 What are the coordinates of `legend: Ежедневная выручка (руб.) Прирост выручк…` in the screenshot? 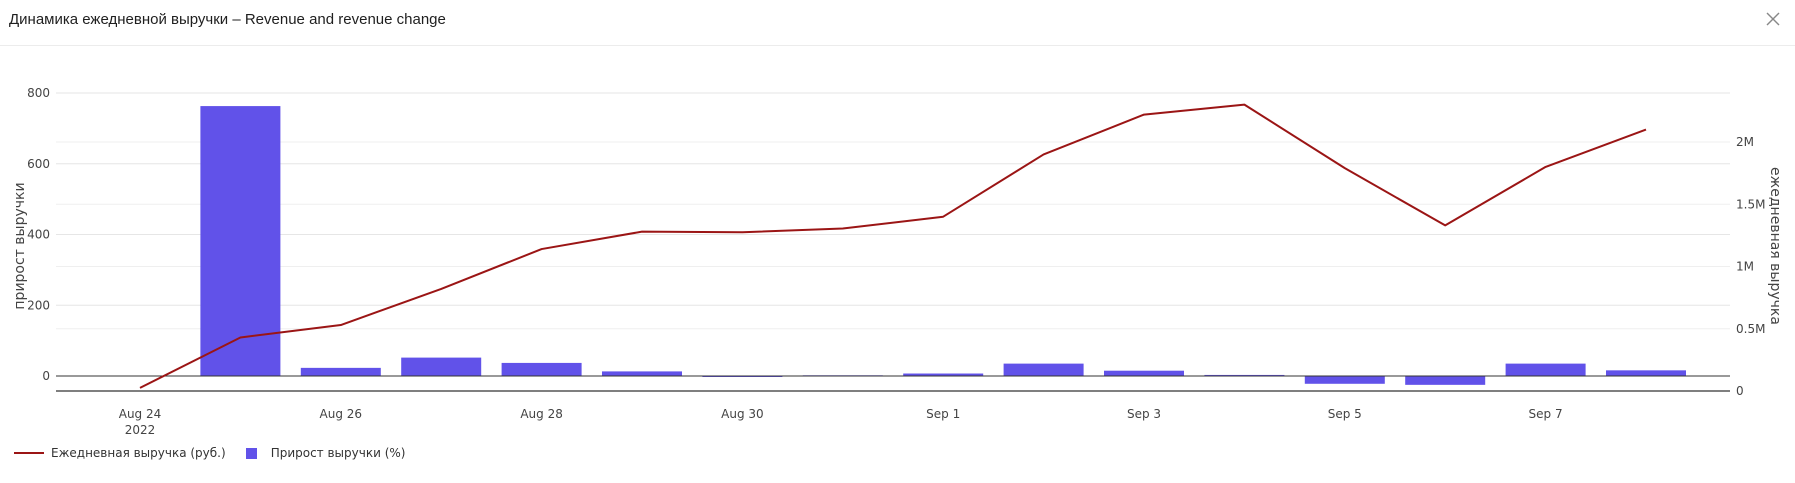 It's located at (219, 453).